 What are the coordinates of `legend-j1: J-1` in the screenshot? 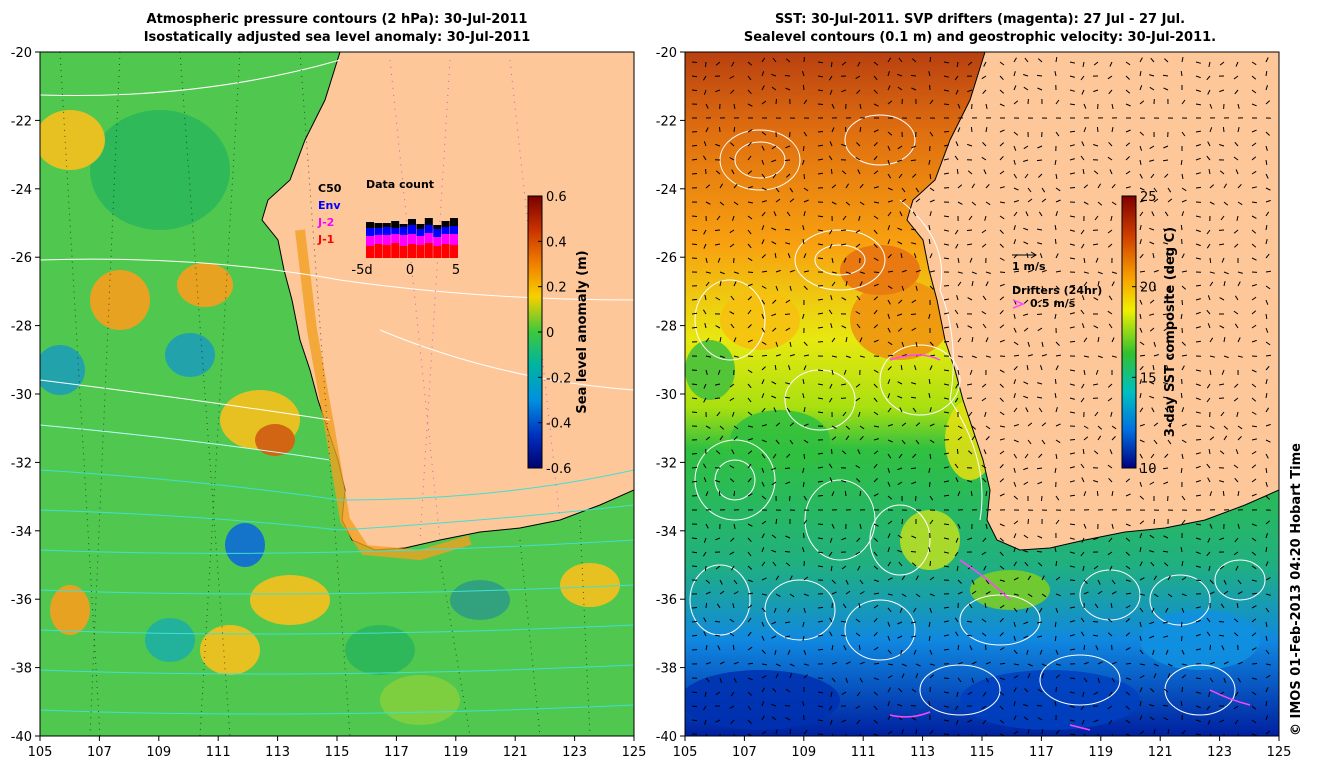 It's located at (325, 239).